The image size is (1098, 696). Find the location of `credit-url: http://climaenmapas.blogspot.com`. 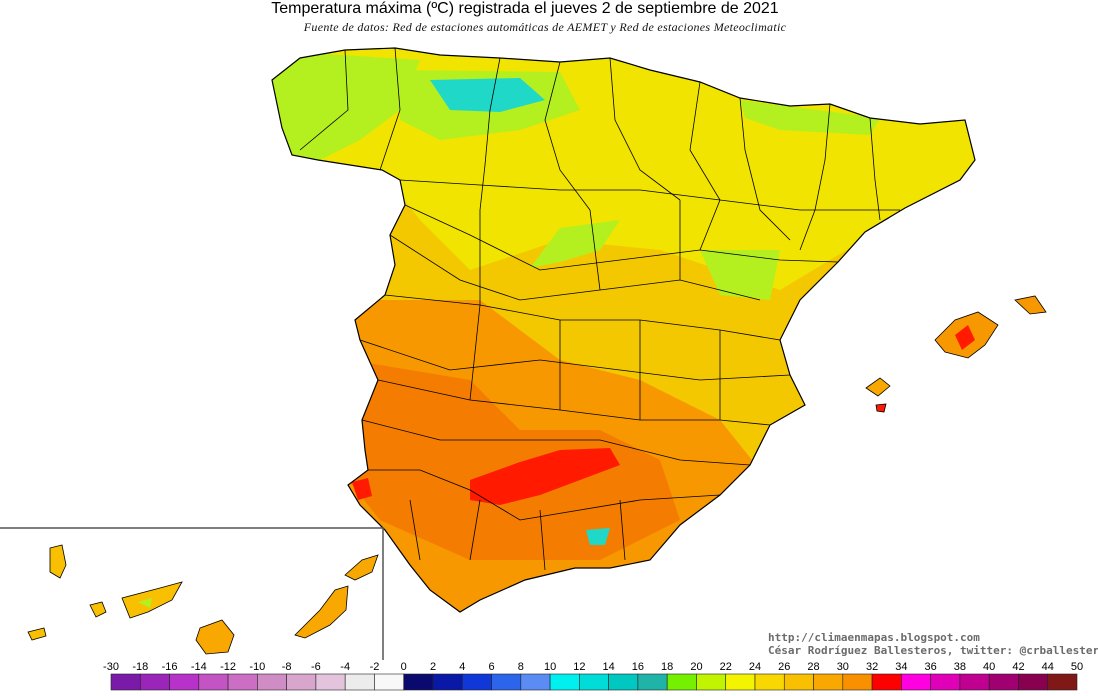

credit-url: http://climaenmapas.blogspot.com is located at coordinates (874, 637).